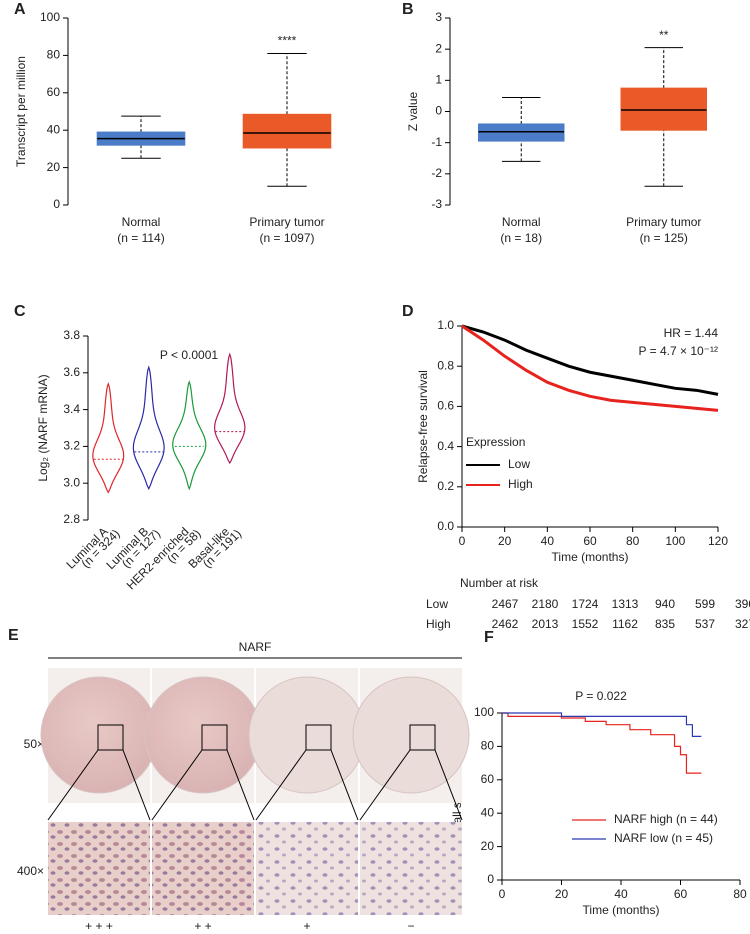 This screenshot has height=934, width=750. I want to click on risk-row-label: High, so click(438, 624).